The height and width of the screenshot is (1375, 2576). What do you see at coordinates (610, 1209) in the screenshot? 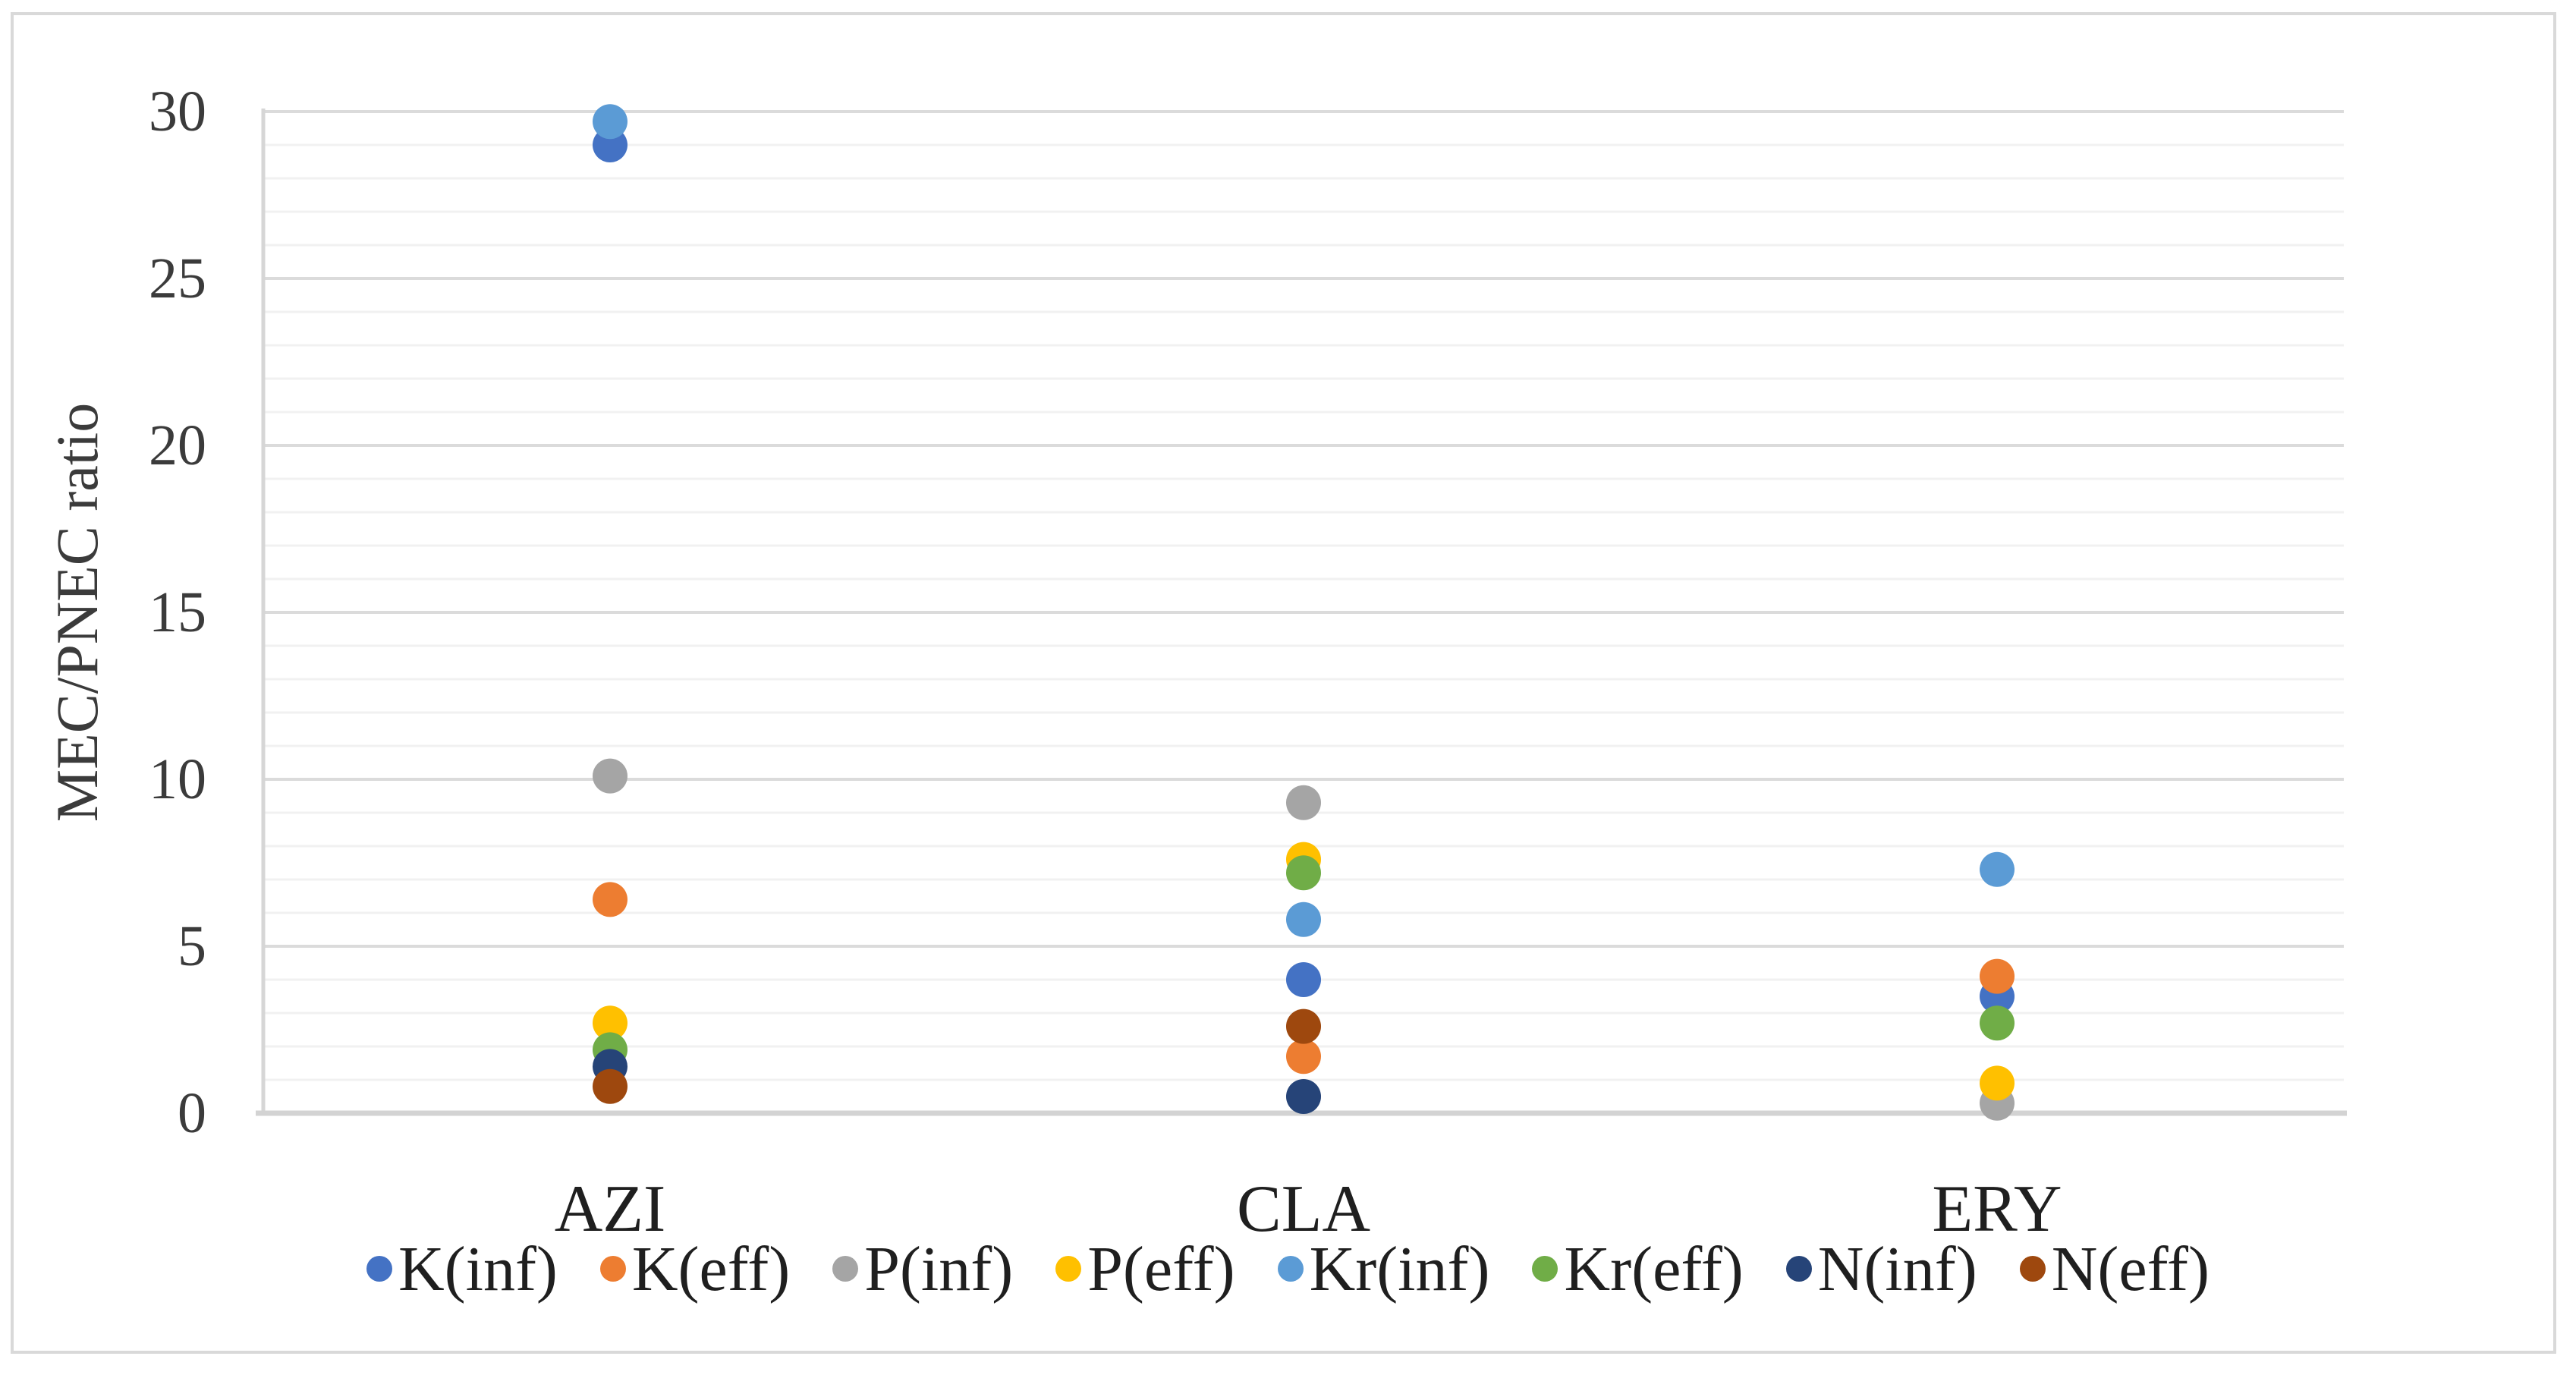
I see `x-category-azi: AZI` at bounding box center [610, 1209].